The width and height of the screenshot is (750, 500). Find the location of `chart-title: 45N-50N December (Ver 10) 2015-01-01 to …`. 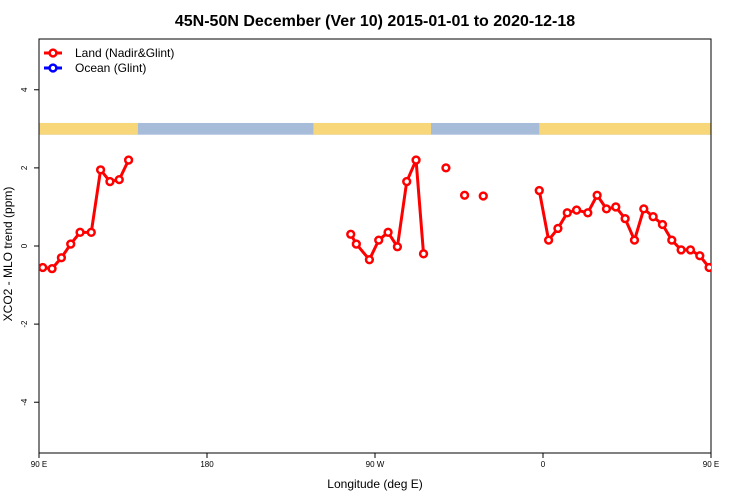

chart-title: 45N-50N December (Ver 10) 2015-01-01 to … is located at coordinates (375, 21).